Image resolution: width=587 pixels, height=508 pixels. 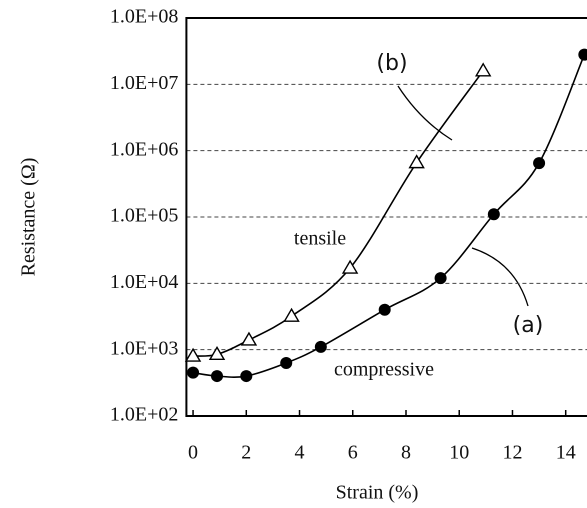 I want to click on y-tick-label: 1.0E+05, so click(x=144, y=216).